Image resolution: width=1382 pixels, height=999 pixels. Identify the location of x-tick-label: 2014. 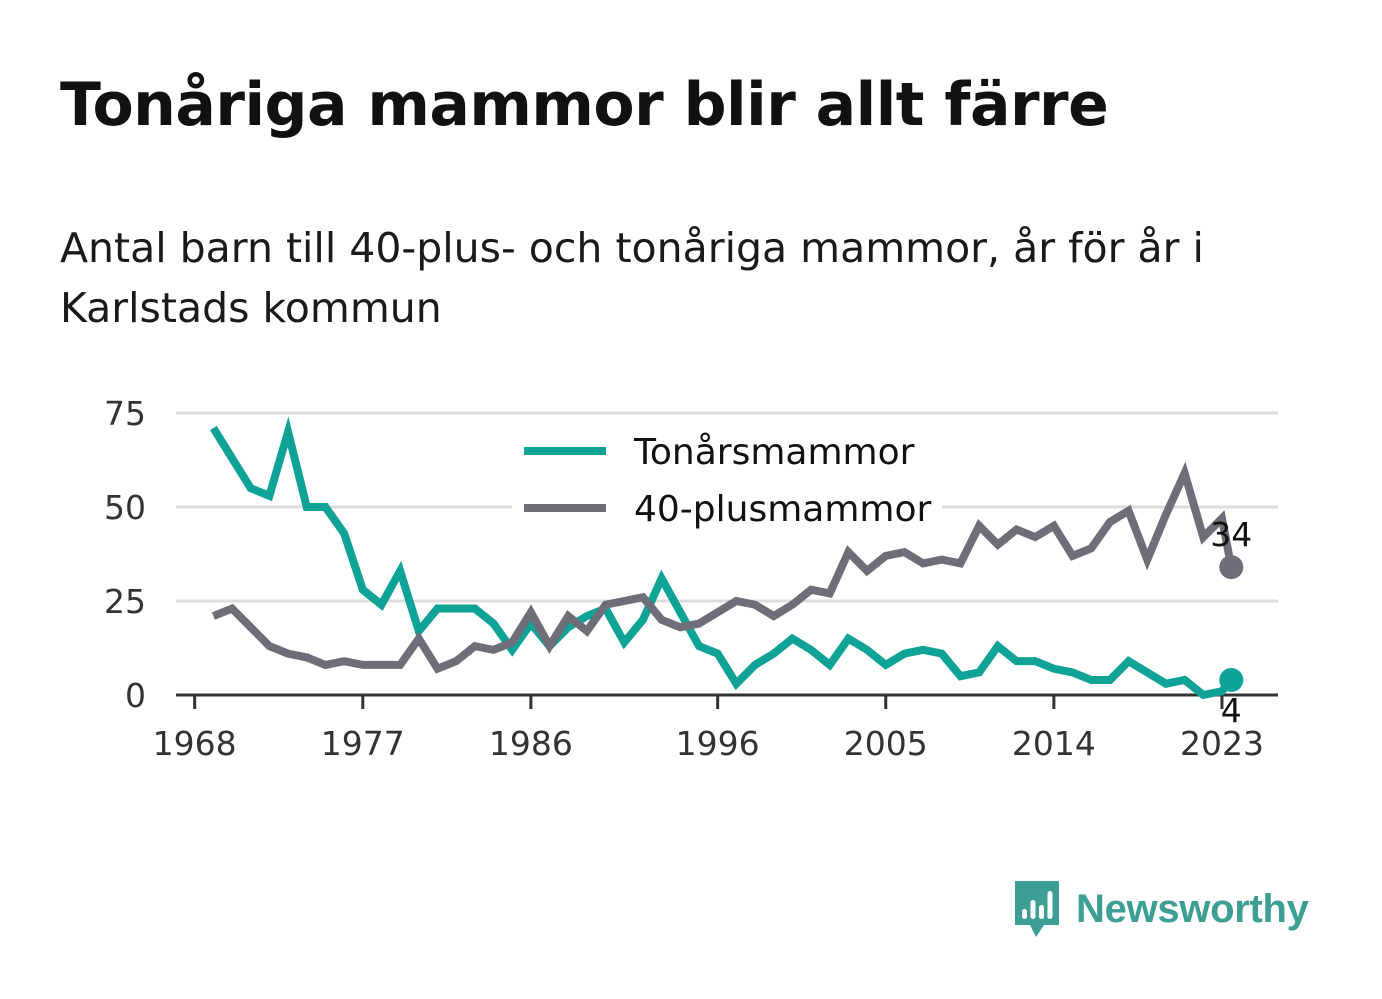
(1054, 743).